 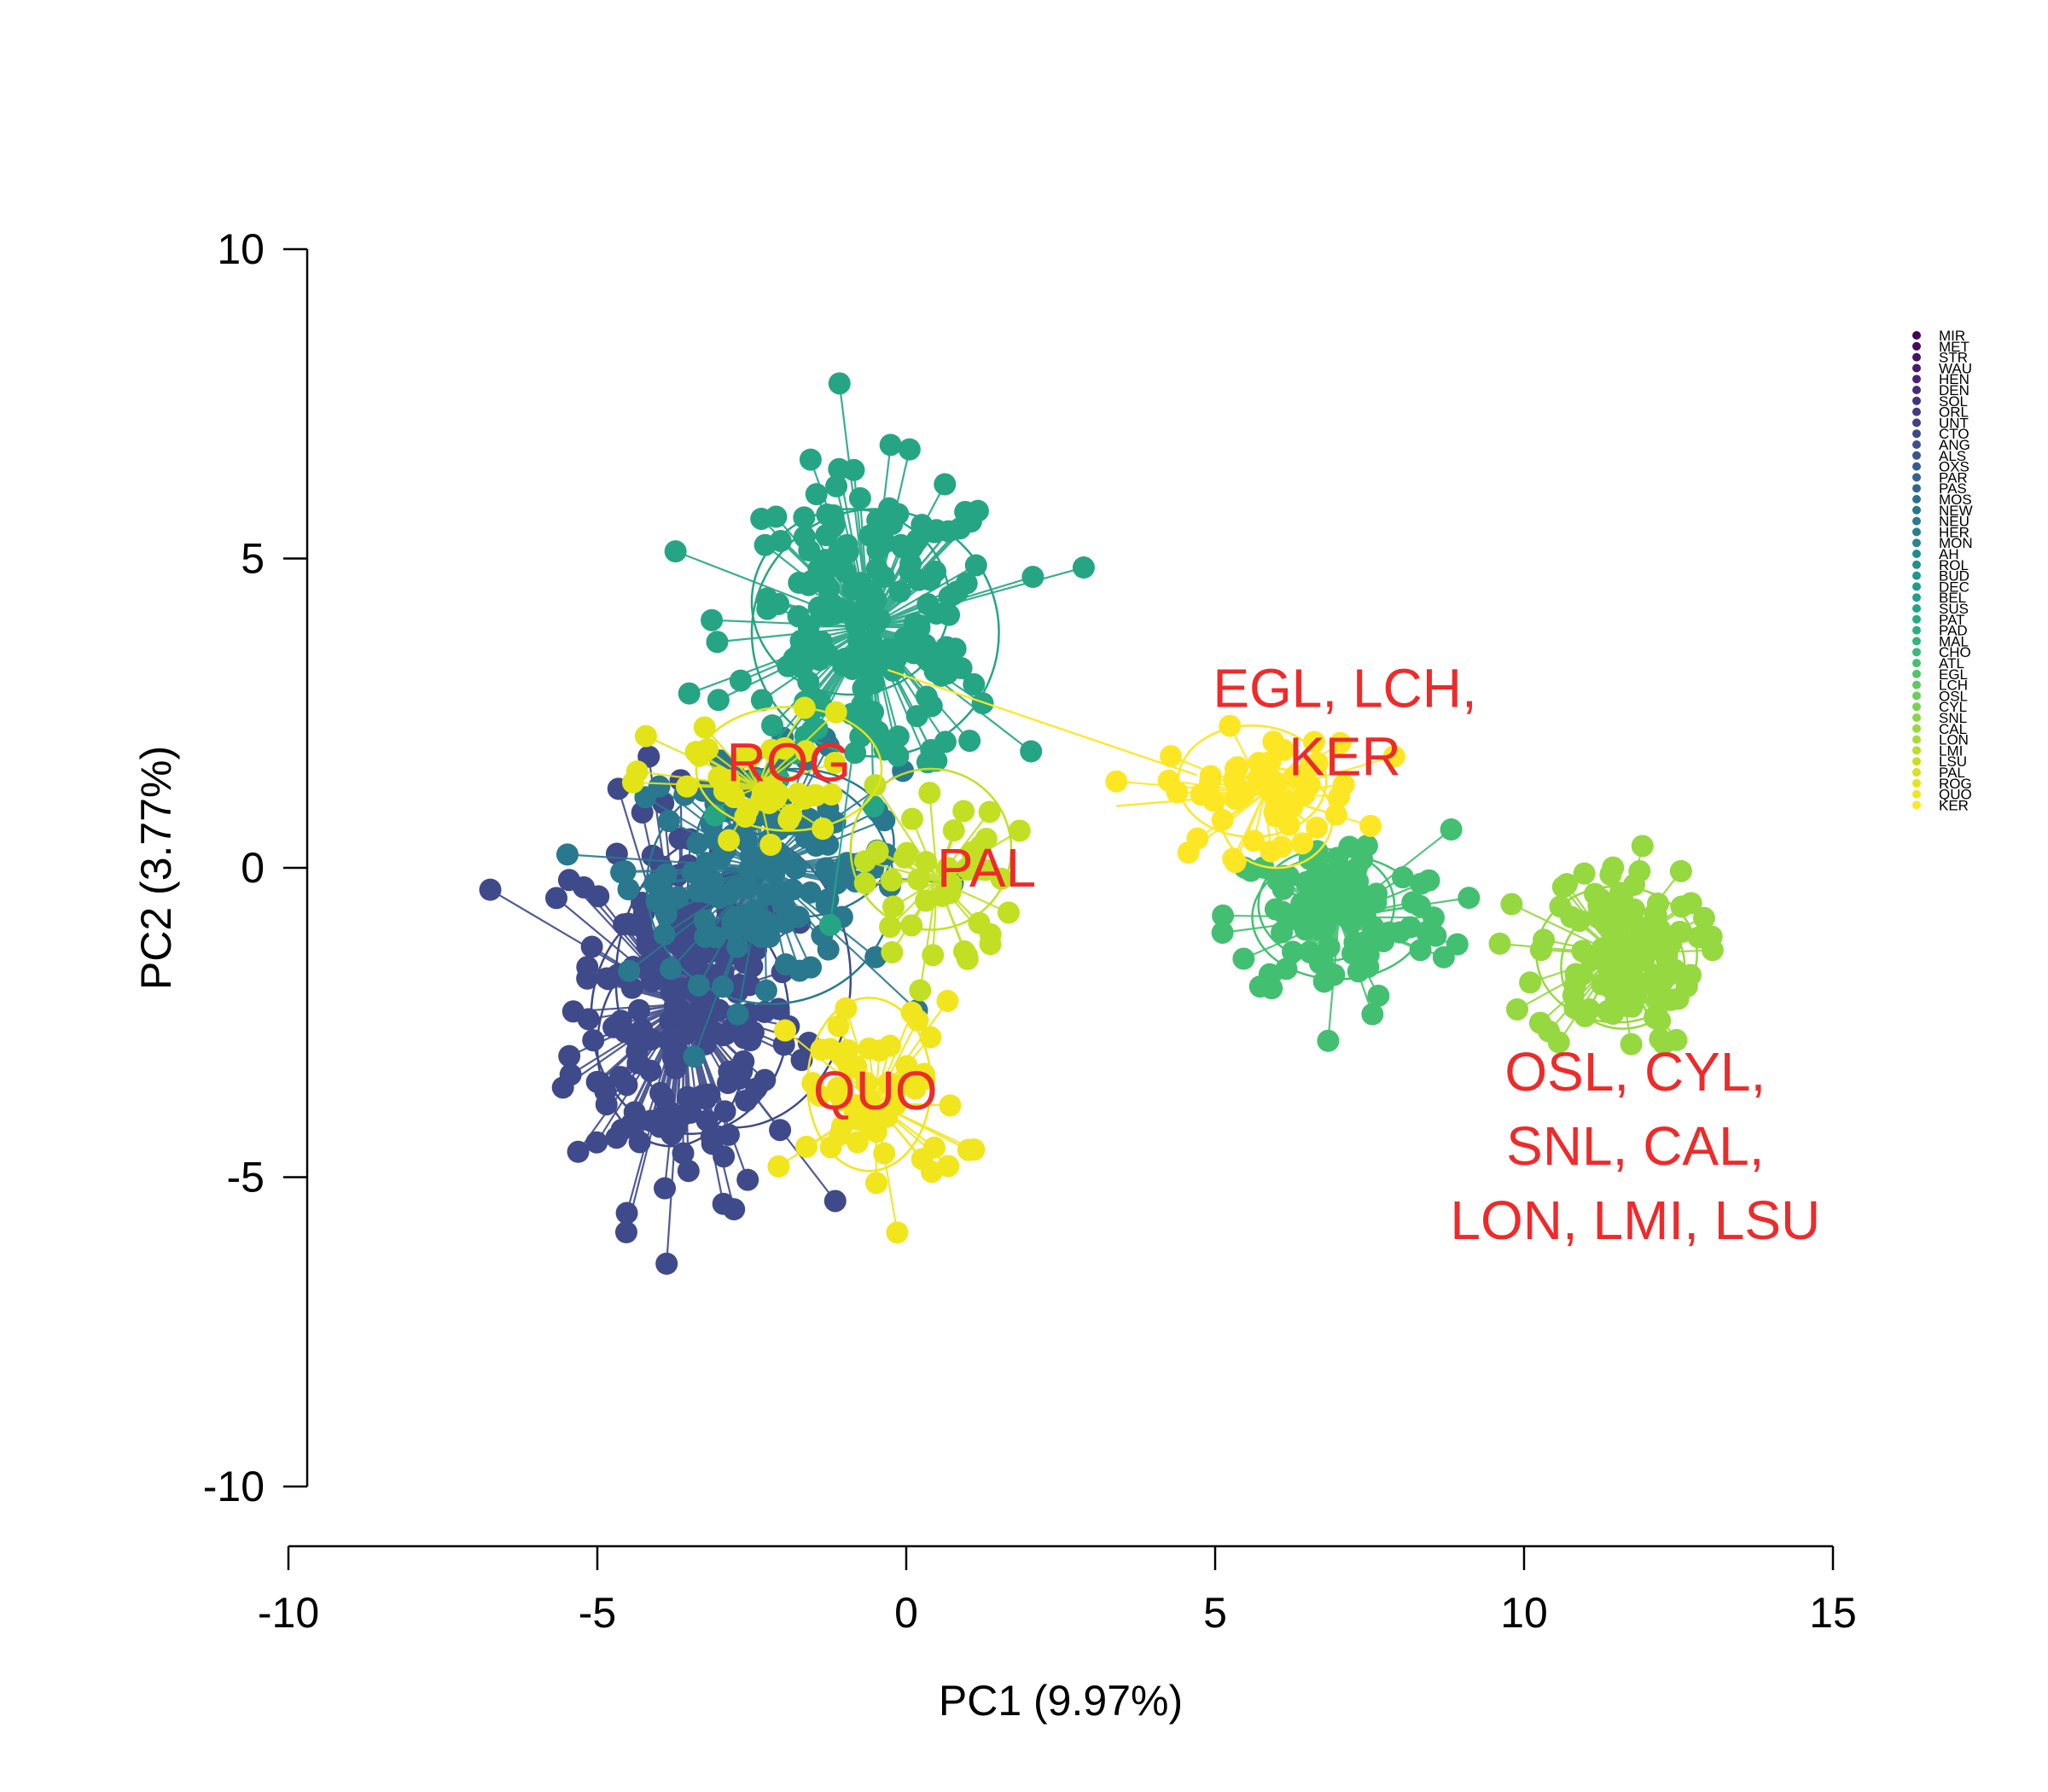 What do you see at coordinates (1954, 740) in the screenshot?
I see `legend-label: LON` at bounding box center [1954, 740].